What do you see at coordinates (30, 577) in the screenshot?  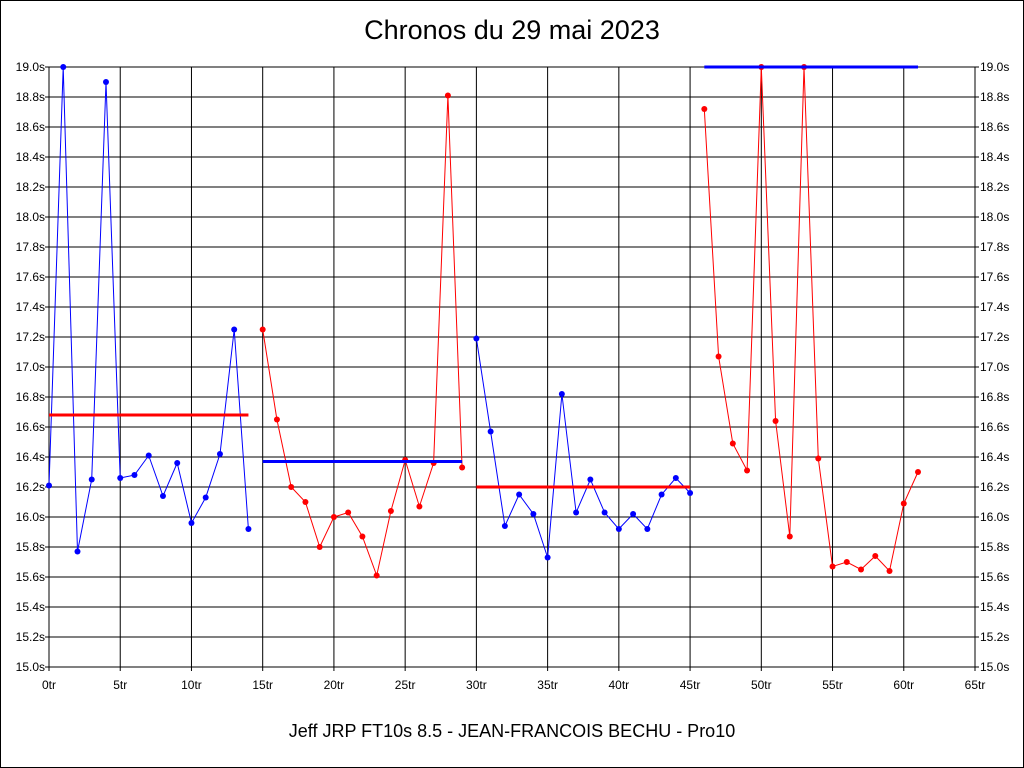 I see `y-tick-label-left: 15.6s` at bounding box center [30, 577].